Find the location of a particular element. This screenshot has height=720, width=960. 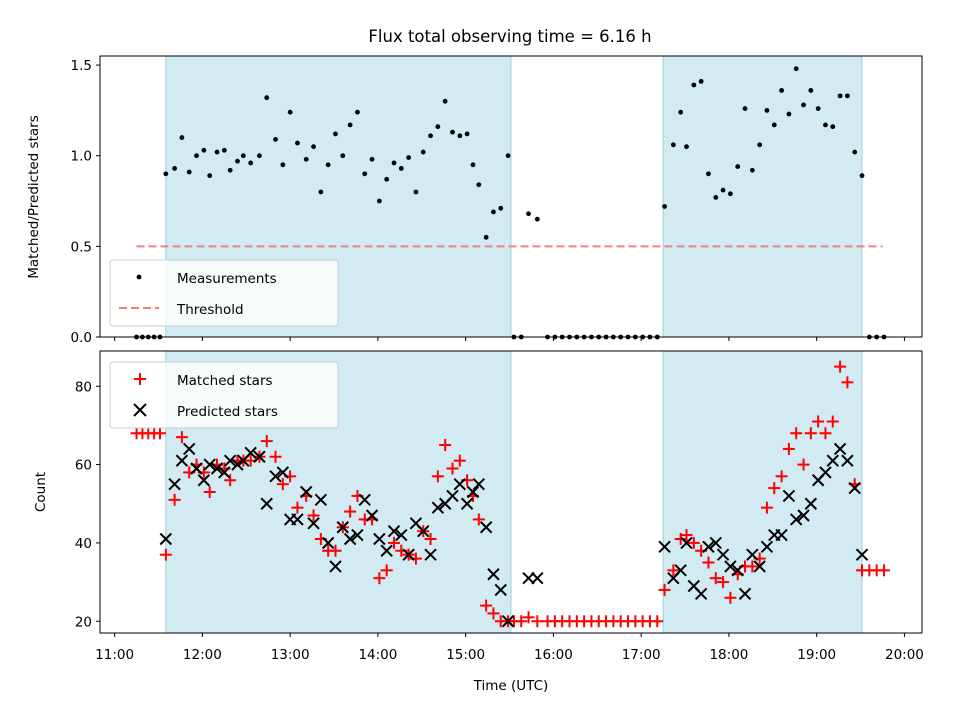

x-tick-label: 13:00 is located at coordinates (290, 655).